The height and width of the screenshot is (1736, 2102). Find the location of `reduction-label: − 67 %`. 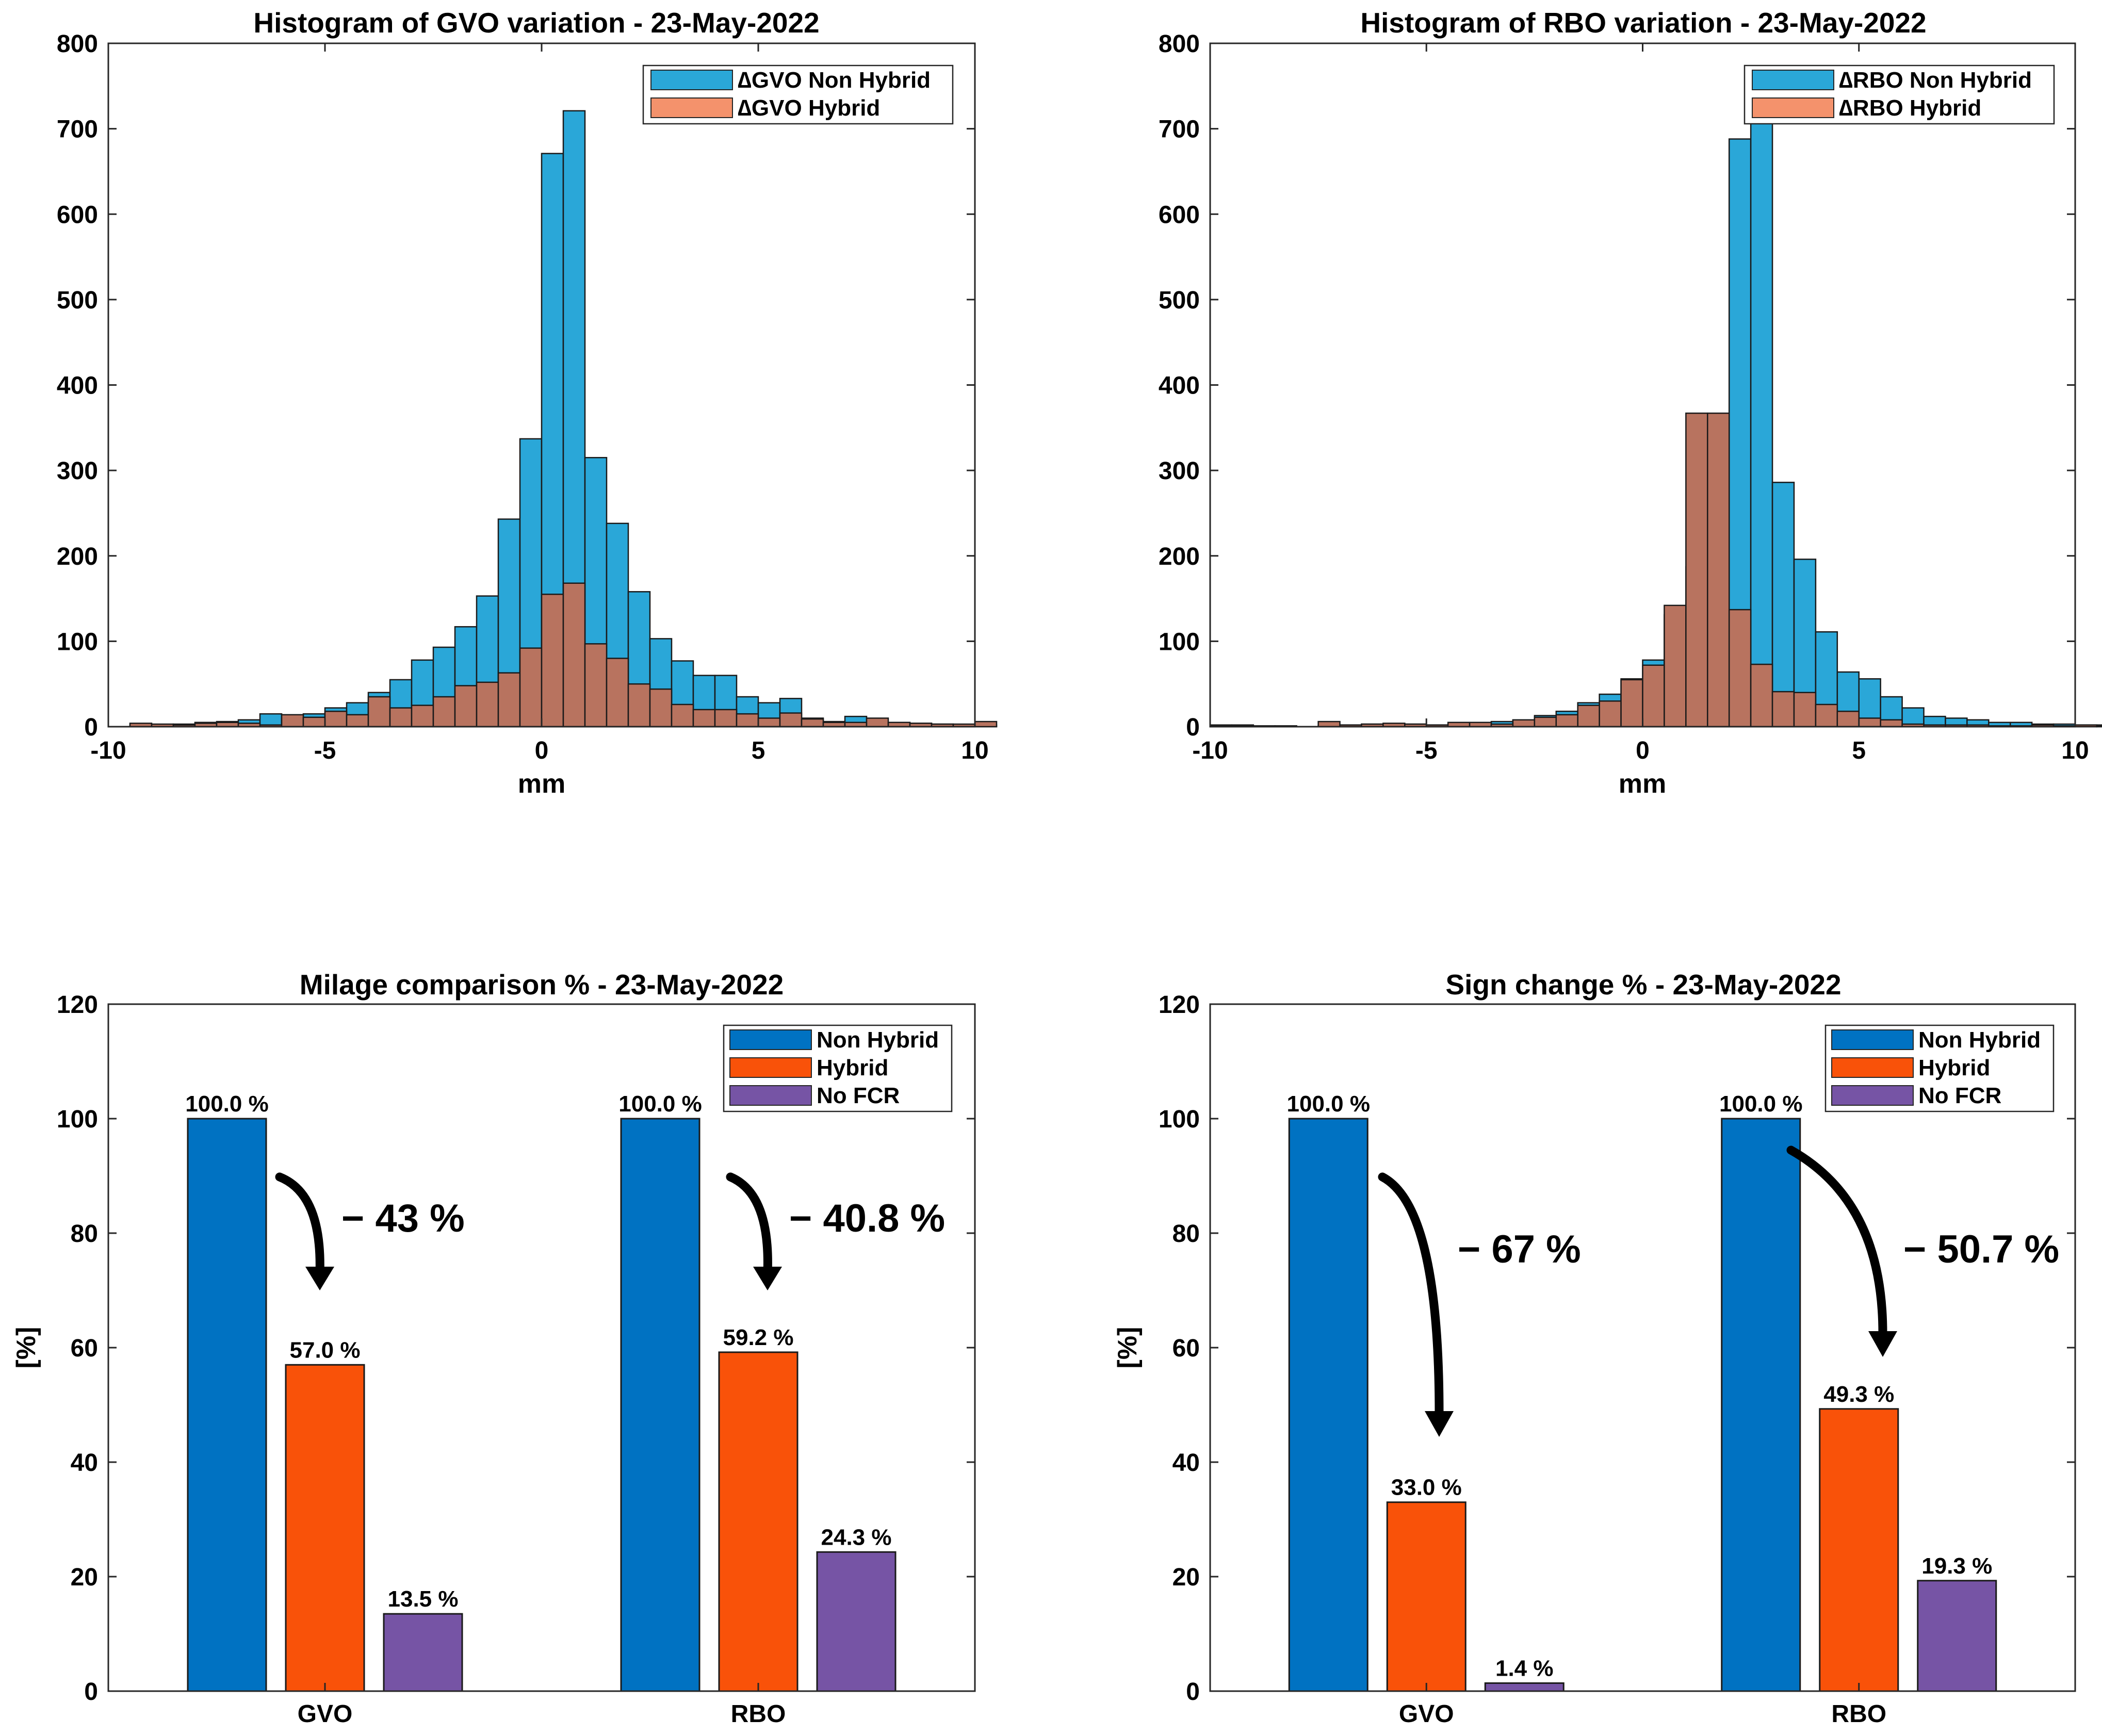

reduction-label: − 67 % is located at coordinates (1519, 1249).